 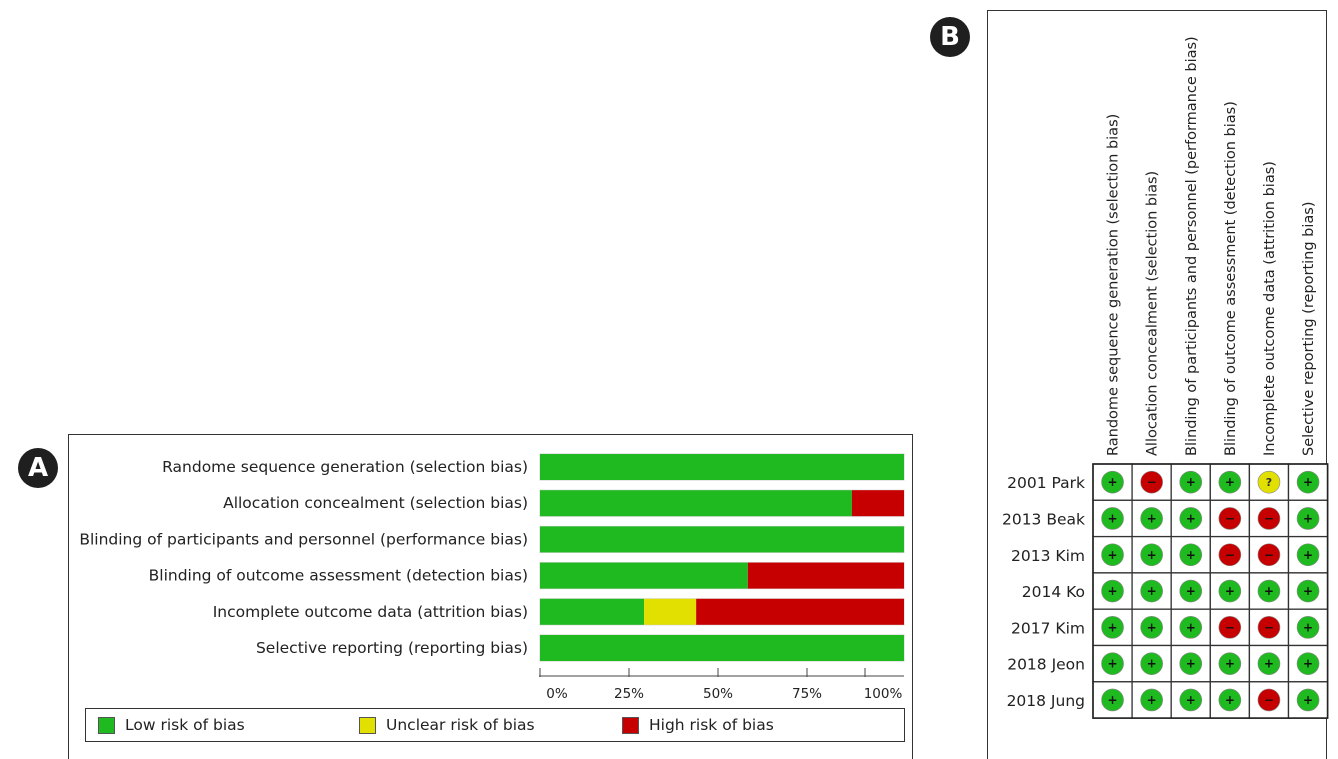 I want to click on grid-cell, so click(x=1308, y=627).